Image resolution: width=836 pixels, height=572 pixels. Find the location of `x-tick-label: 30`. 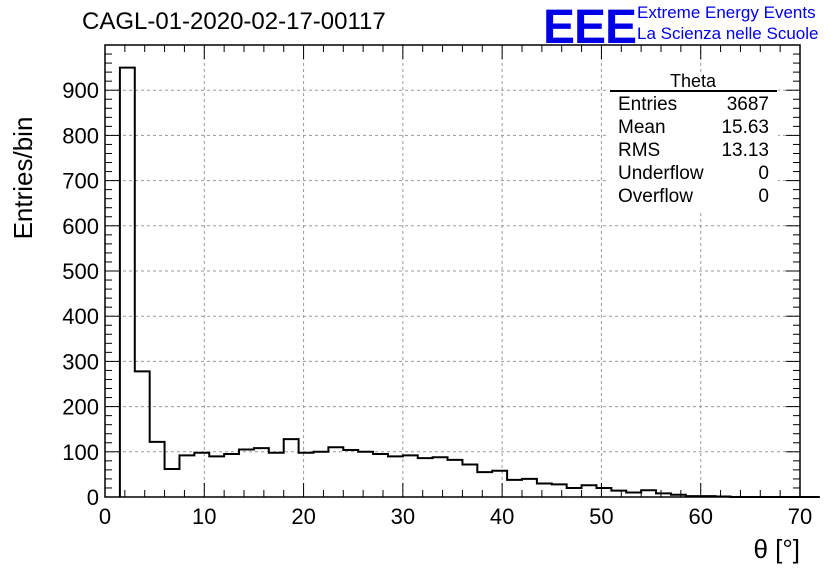

x-tick-label: 30 is located at coordinates (403, 516).